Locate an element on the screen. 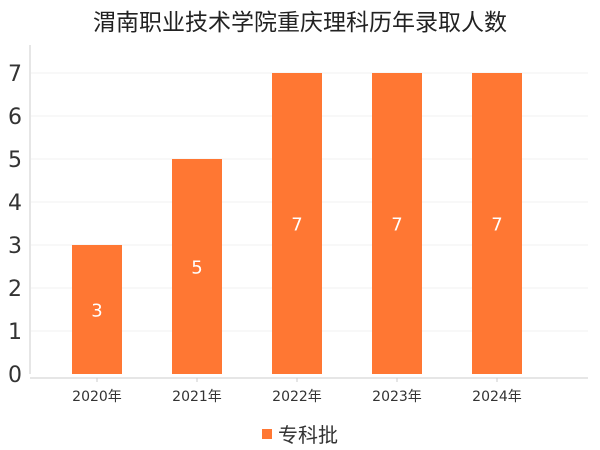 This screenshot has width=600, height=450. y-tick-label: 0 is located at coordinates (15, 375).